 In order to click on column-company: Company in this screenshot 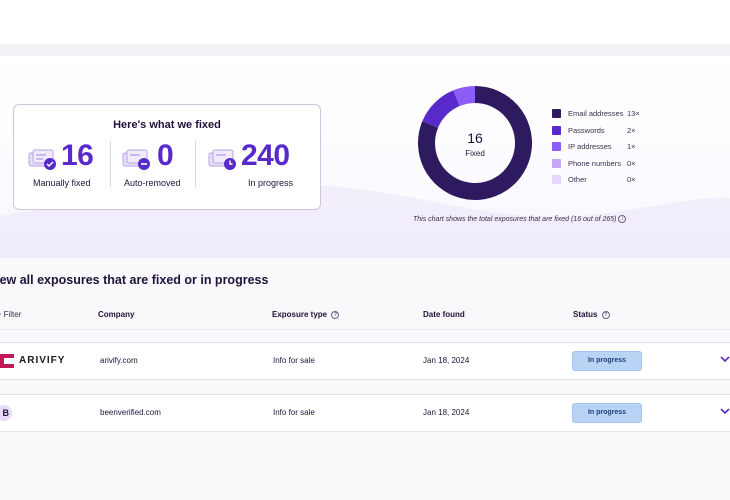, I will do `click(116, 314)`.